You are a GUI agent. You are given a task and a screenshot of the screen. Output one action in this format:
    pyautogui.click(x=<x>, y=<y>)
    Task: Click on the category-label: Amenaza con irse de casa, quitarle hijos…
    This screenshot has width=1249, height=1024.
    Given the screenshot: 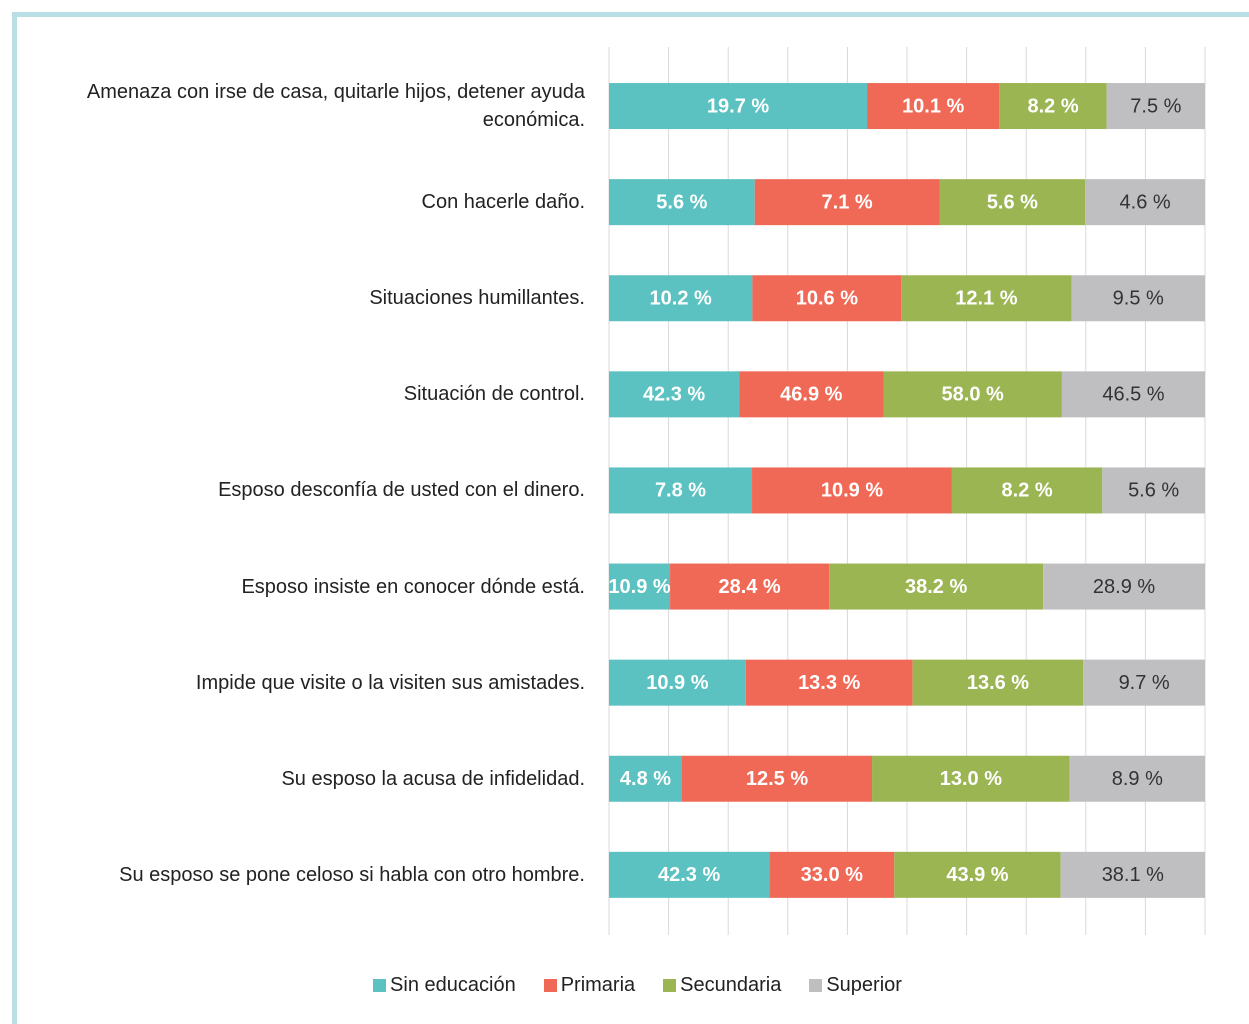 What is the action you would take?
    pyautogui.click(x=335, y=106)
    